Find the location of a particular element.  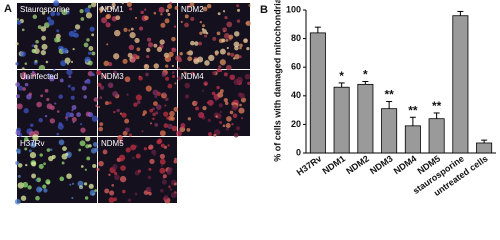

x-tick-label: NDM3 is located at coordinates (381, 164).